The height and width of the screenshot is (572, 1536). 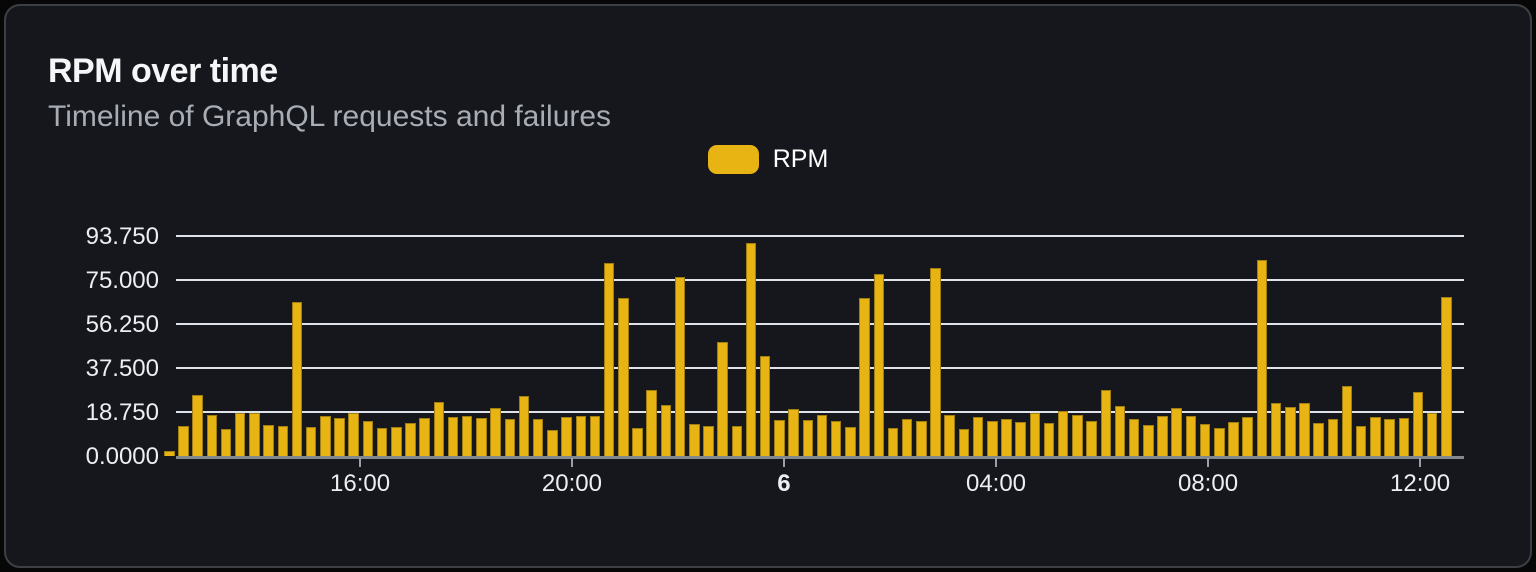 What do you see at coordinates (767, 159) in the screenshot?
I see `legend-item-rpm: RPM` at bounding box center [767, 159].